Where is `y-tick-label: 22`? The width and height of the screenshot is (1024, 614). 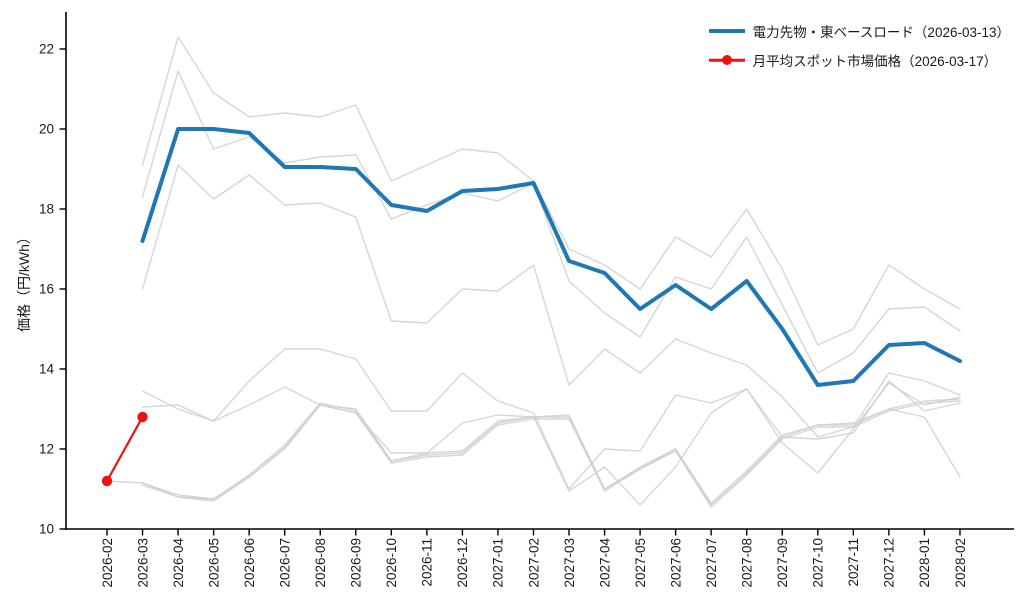 y-tick-label: 22 is located at coordinates (46, 49).